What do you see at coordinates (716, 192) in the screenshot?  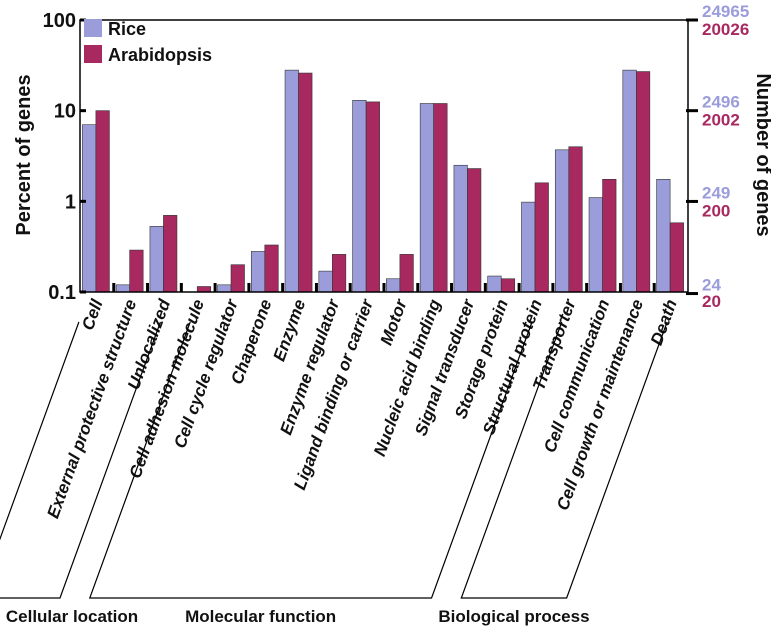 I see `y2-tick-label: 249` at bounding box center [716, 192].